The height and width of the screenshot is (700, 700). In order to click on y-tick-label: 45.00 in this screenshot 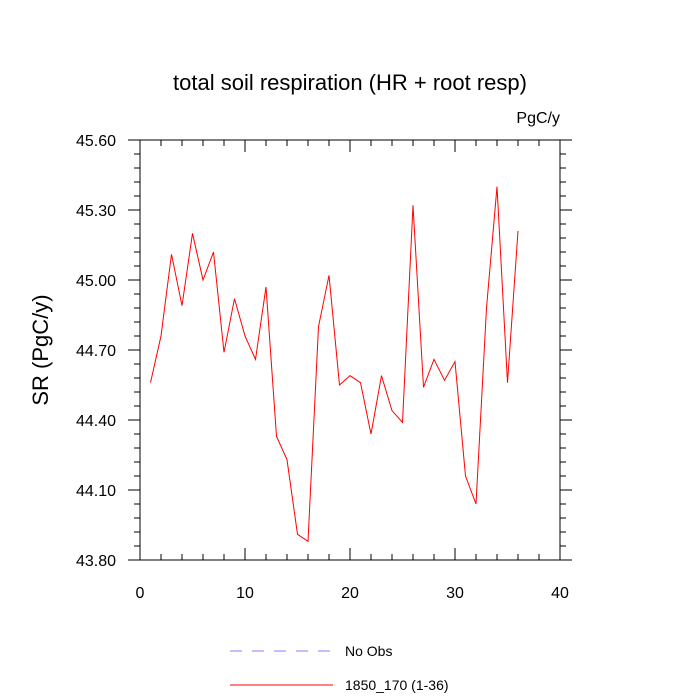, I will do `click(96, 281)`.